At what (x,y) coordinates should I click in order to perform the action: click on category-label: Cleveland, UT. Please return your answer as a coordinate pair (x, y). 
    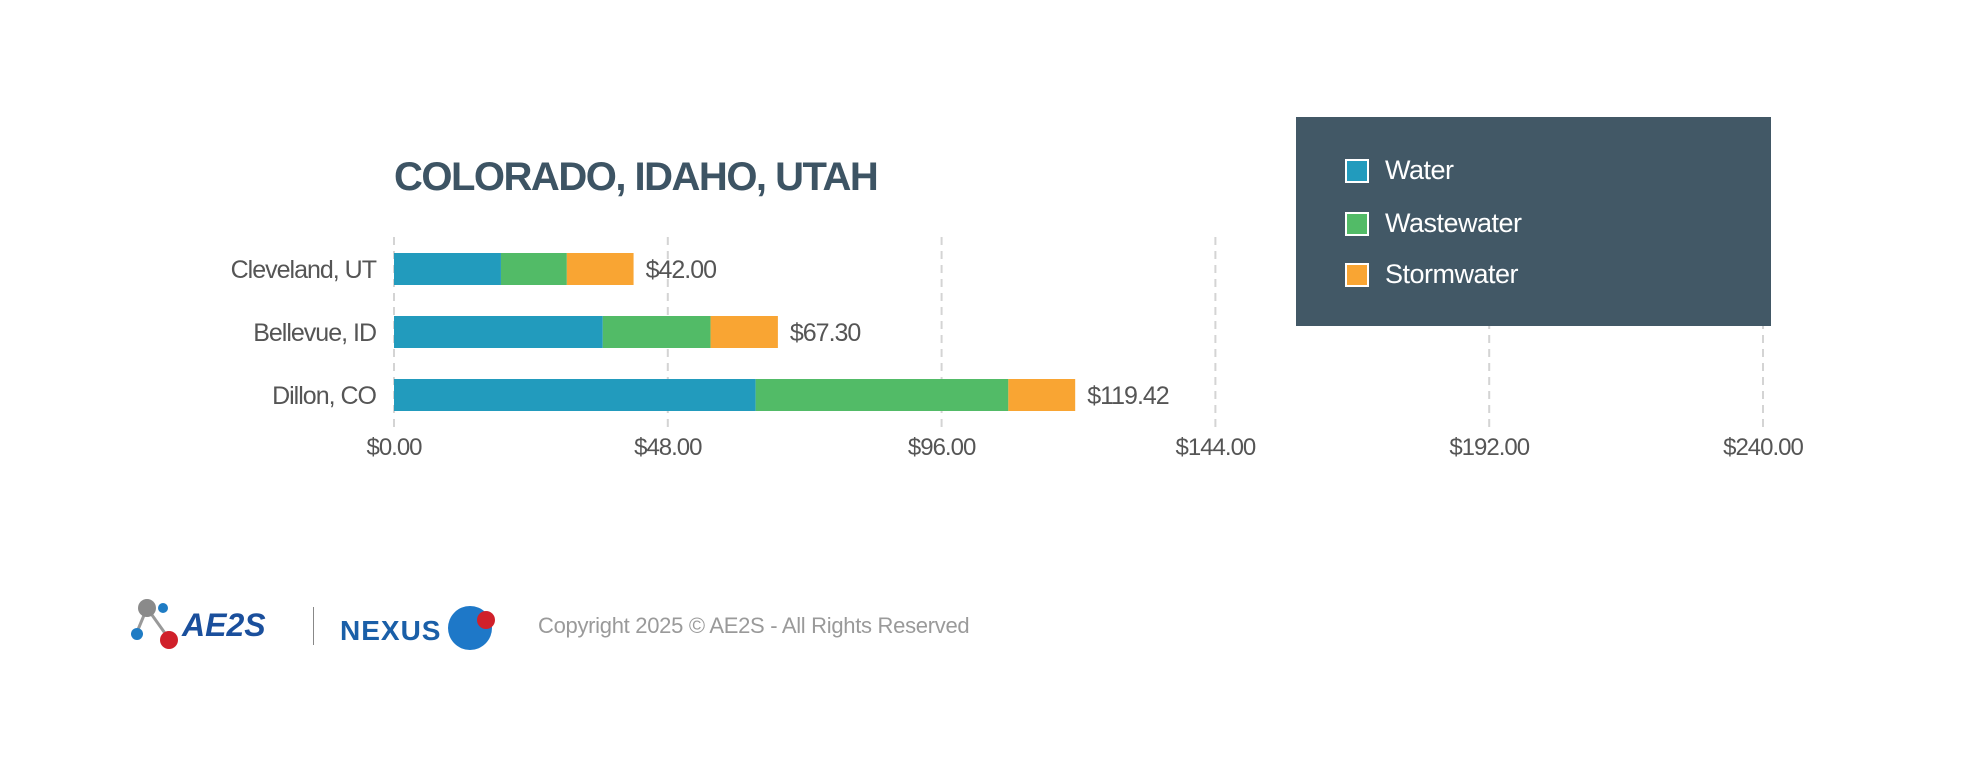
    Looking at the image, I should click on (304, 270).